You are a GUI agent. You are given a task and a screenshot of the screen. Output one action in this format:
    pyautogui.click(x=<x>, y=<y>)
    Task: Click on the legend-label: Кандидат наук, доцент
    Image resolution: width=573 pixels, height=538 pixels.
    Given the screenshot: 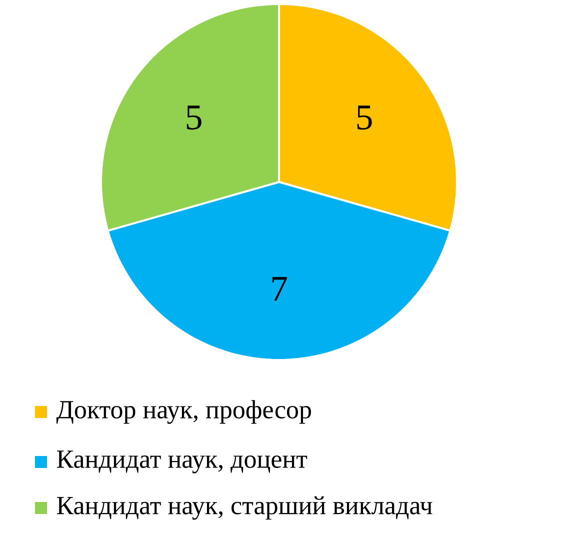 What is the action you would take?
    pyautogui.click(x=182, y=462)
    